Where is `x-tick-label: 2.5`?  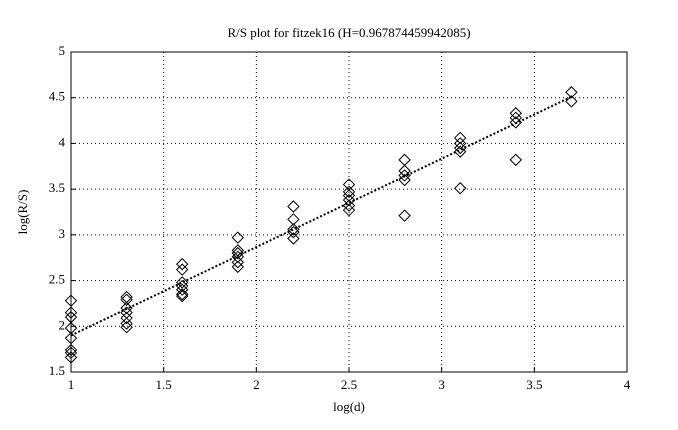
x-tick-label: 2.5 is located at coordinates (349, 384).